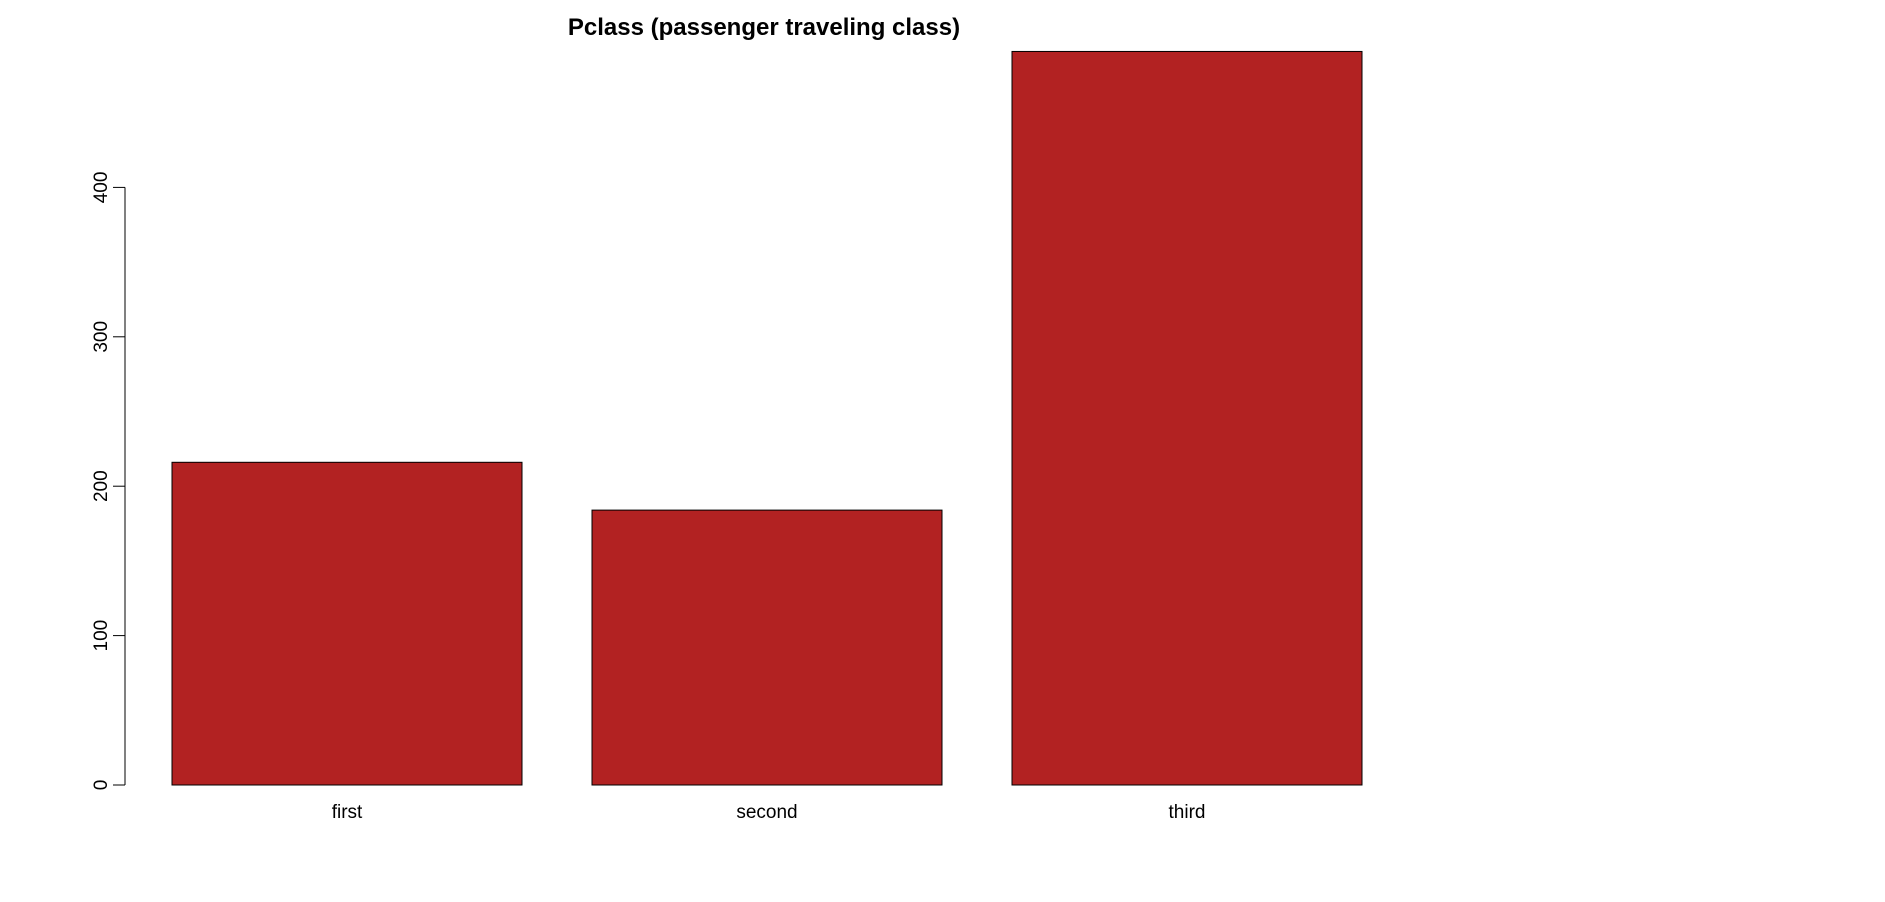 This screenshot has height=902, width=1885. What do you see at coordinates (766, 812) in the screenshot?
I see `x-category-label: second` at bounding box center [766, 812].